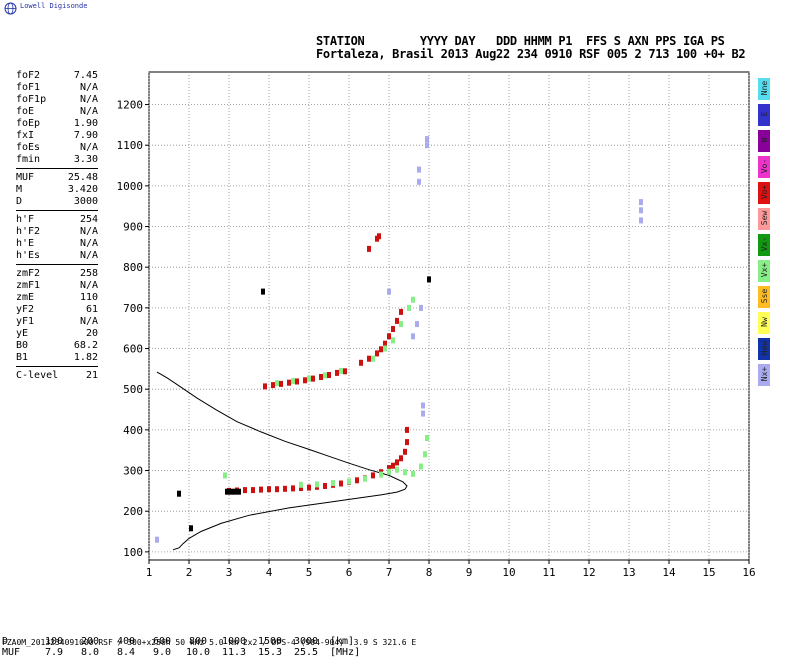 This screenshot has height=669, width=800. Describe the element at coordinates (91, 375) in the screenshot. I see `param-value: 21` at that location.